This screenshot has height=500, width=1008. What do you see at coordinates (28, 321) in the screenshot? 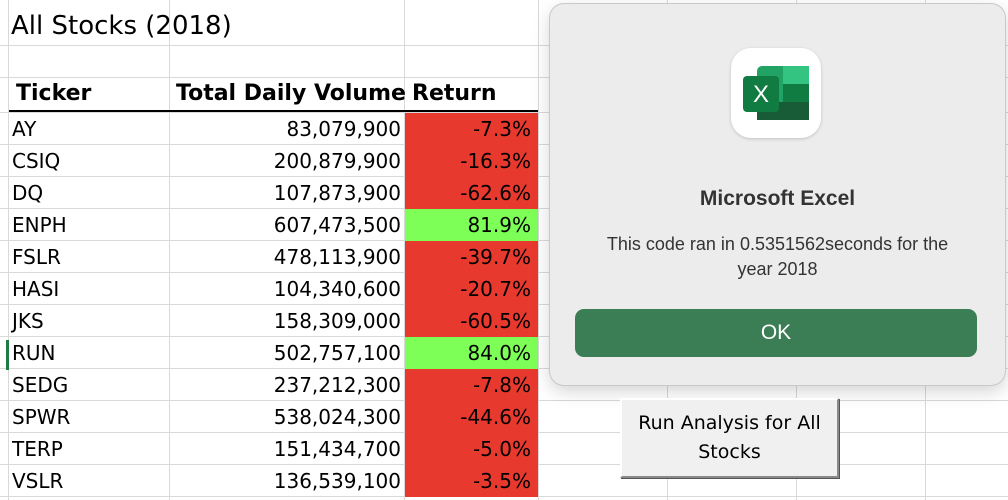
I see `cell-ticker: JKS` at bounding box center [28, 321].